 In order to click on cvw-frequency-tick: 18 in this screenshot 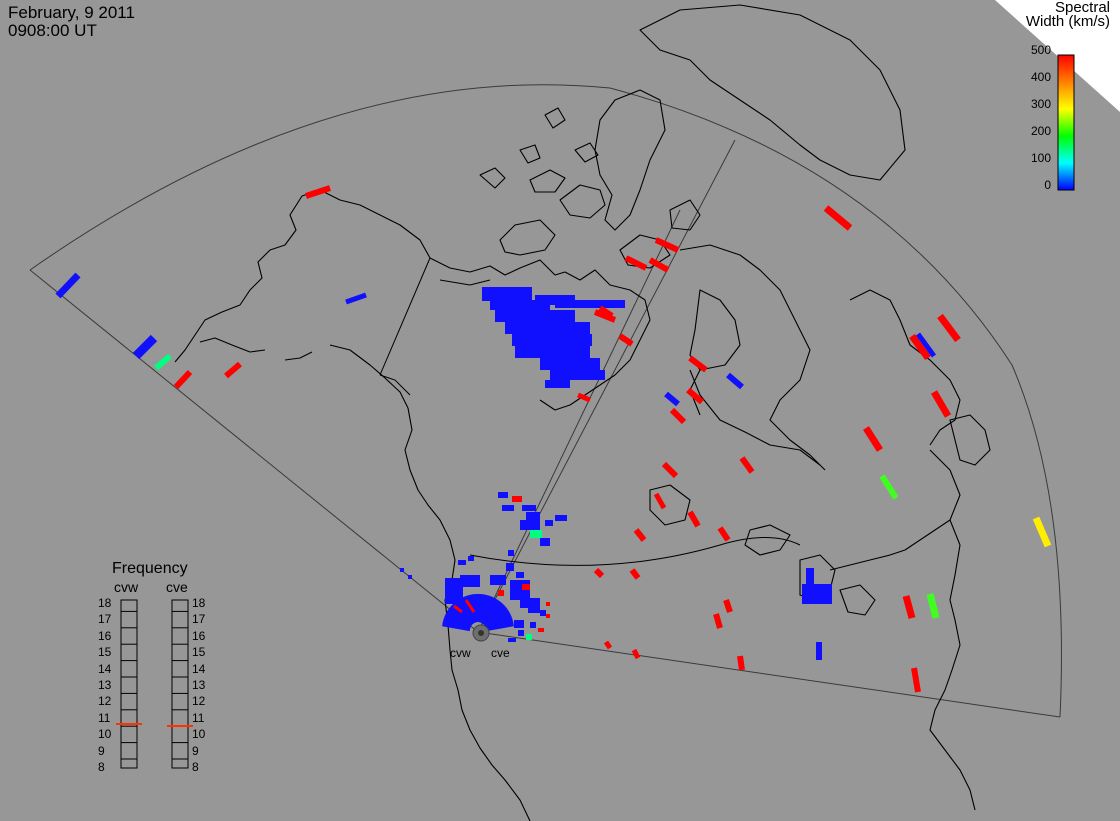, I will do `click(105, 603)`.